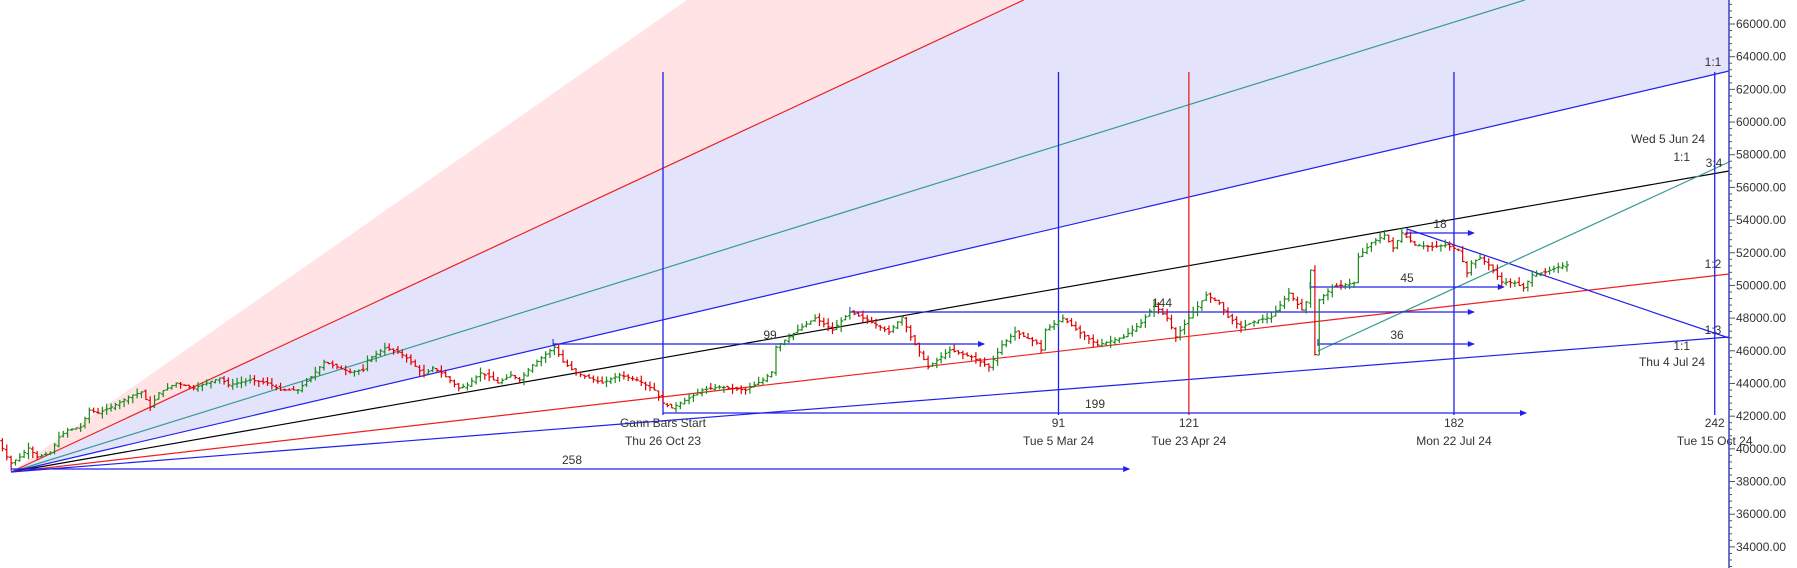 The width and height of the screenshot is (1797, 568). I want to click on fan-ratio-label: 1:1, so click(1681, 346).